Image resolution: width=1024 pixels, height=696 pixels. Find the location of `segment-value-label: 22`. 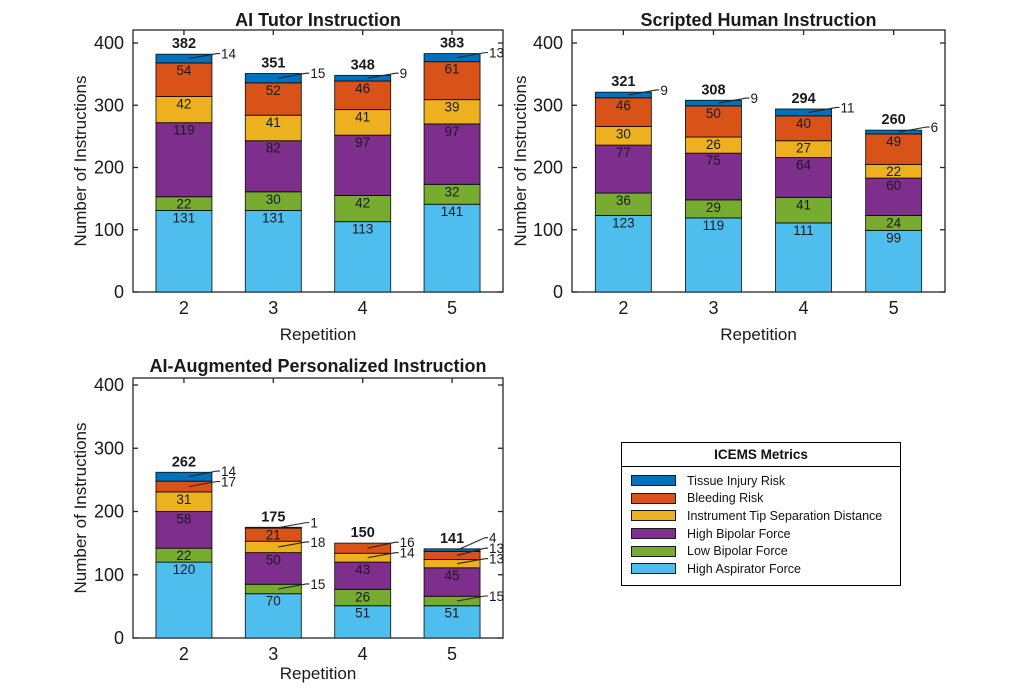

segment-value-label: 22 is located at coordinates (183, 555).